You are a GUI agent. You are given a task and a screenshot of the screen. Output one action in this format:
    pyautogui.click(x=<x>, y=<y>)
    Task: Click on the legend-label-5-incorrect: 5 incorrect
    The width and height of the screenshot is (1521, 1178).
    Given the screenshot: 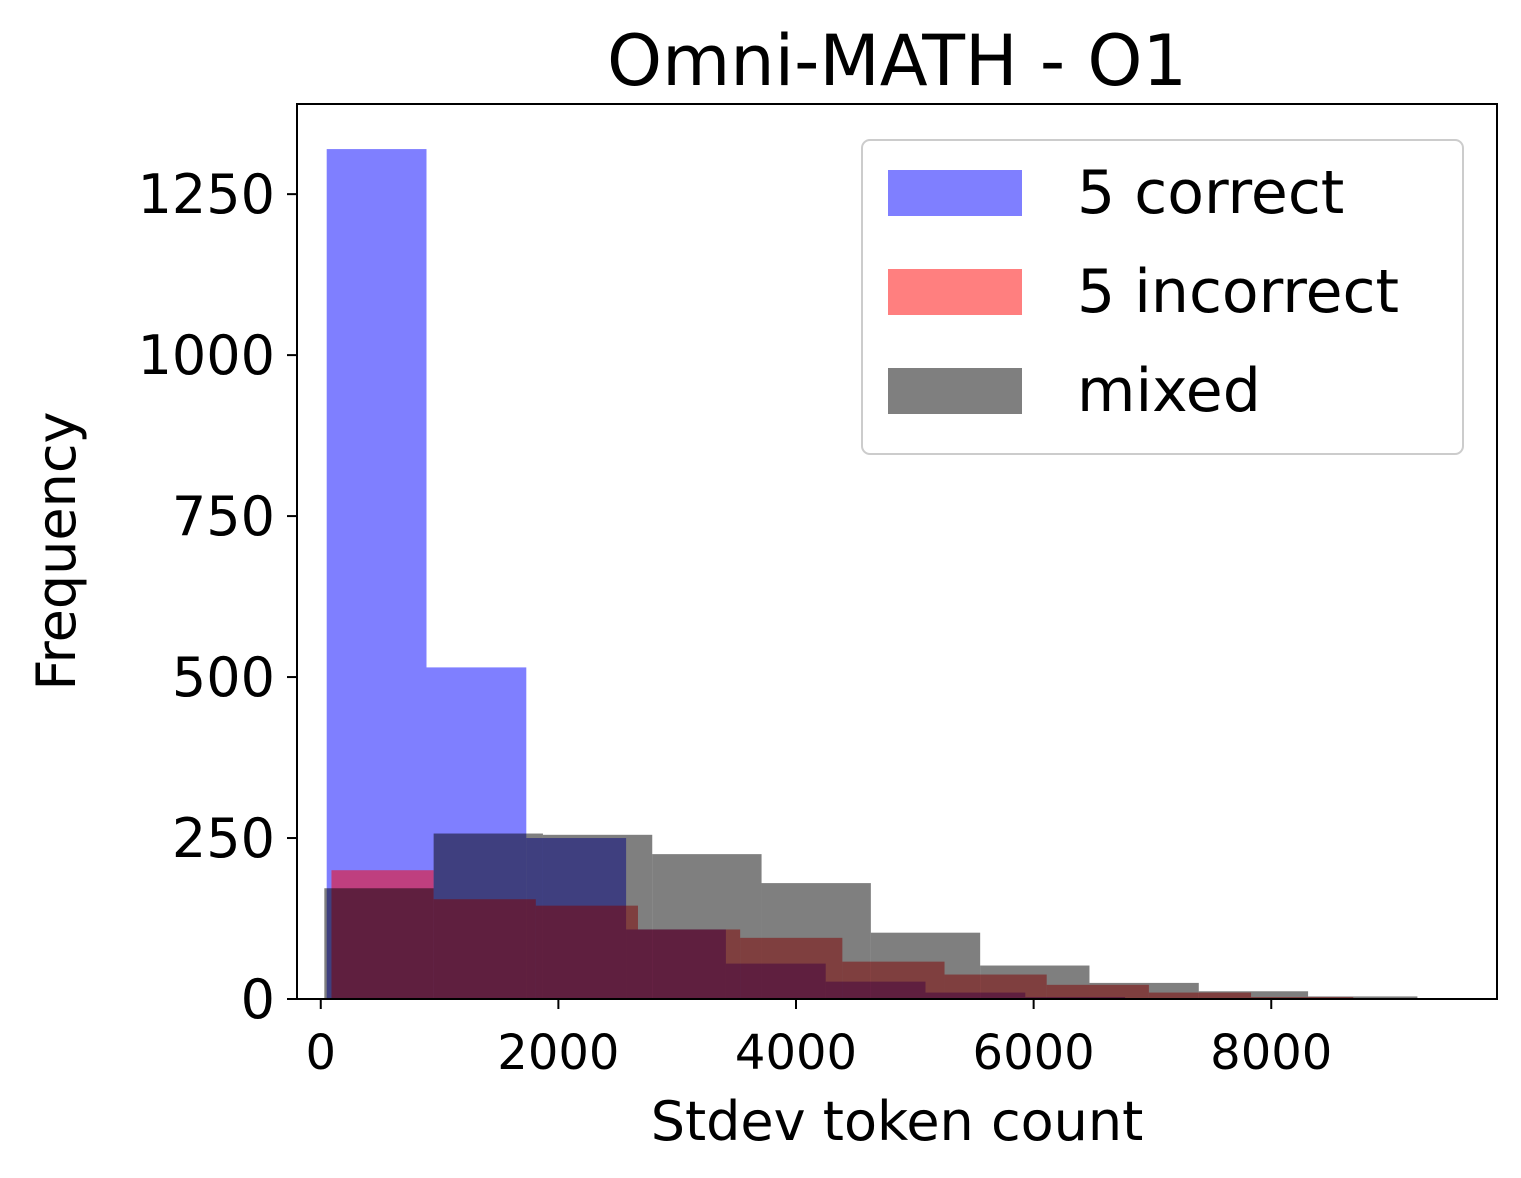 What is the action you would take?
    pyautogui.click(x=1238, y=292)
    